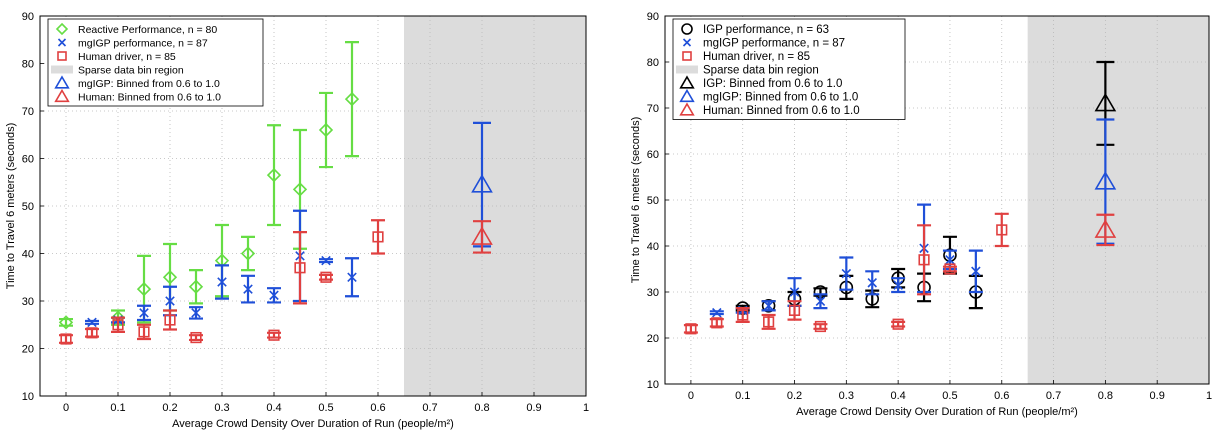 The height and width of the screenshot is (437, 1221). What do you see at coordinates (11, 206) in the screenshot?
I see `y-axis-label: Time to Travel 6 meters (seconds)` at bounding box center [11, 206].